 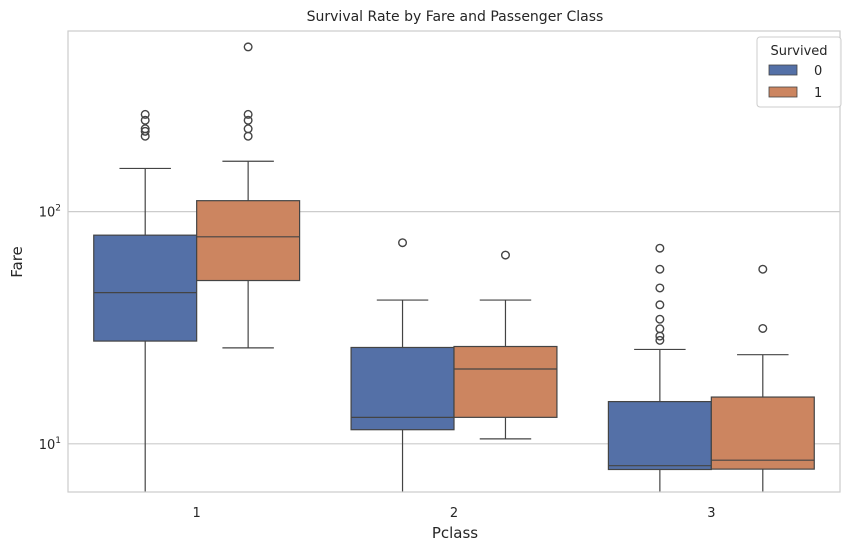 I want to click on legend-entry-0: 0, so click(x=818, y=71).